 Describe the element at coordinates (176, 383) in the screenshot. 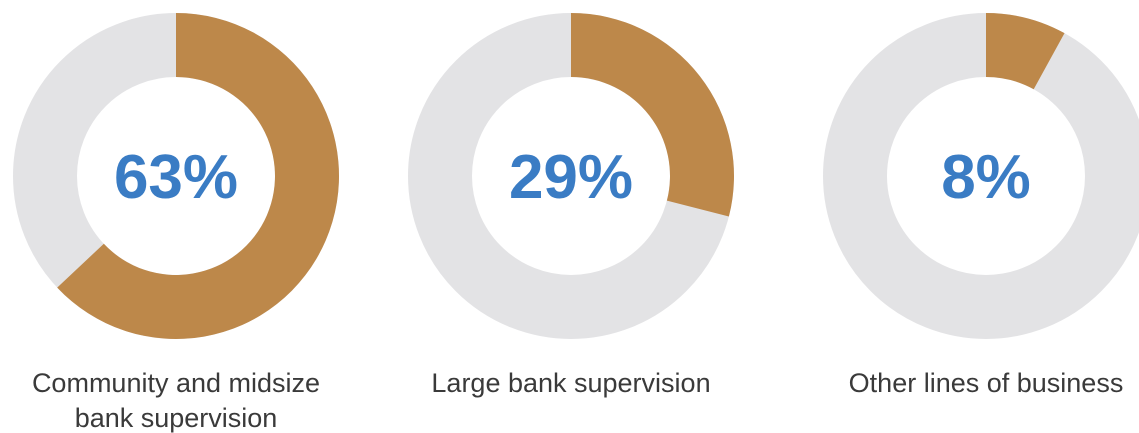

I see `donut-caption-line: Community and midsize` at that location.